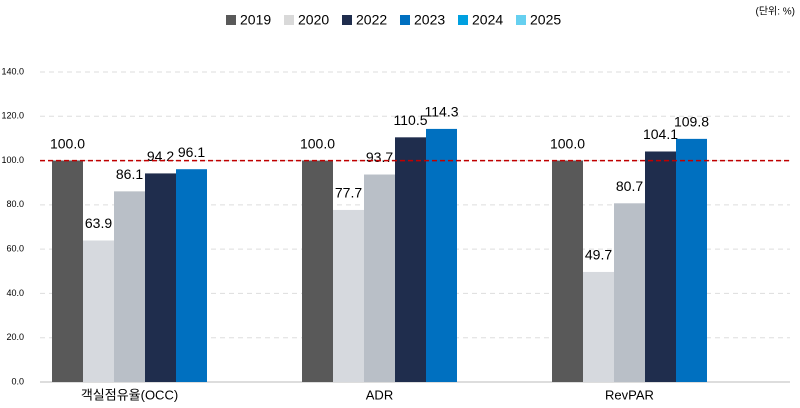 The width and height of the screenshot is (800, 408). I want to click on y-tick-label: 120.0, so click(12, 116).